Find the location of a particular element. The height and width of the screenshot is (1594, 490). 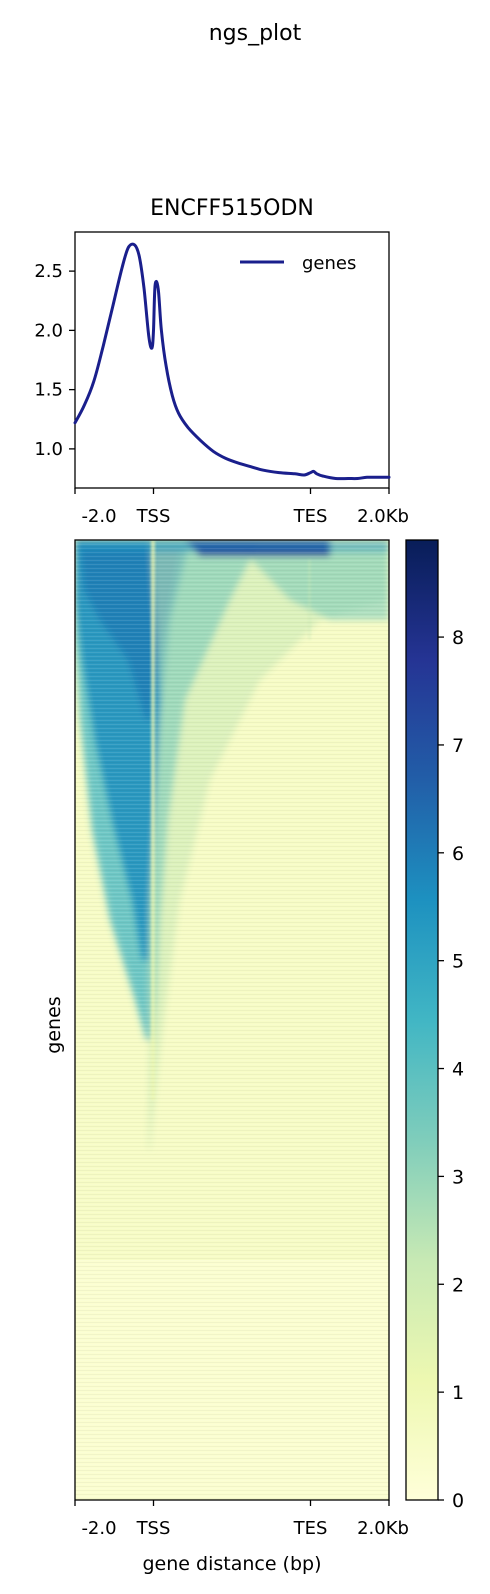

profile-y-tick-label: 1.0 is located at coordinates (48, 449).